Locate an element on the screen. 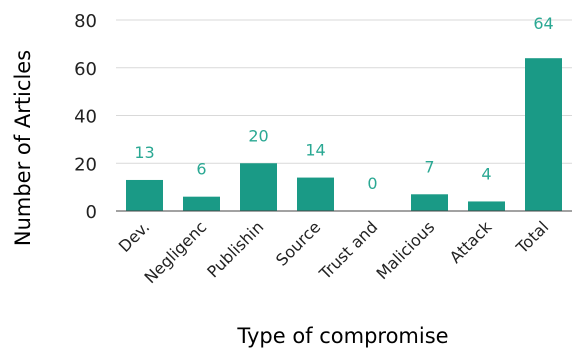 This screenshot has width=572, height=353. y-tick-label: 20 is located at coordinates (85, 164).